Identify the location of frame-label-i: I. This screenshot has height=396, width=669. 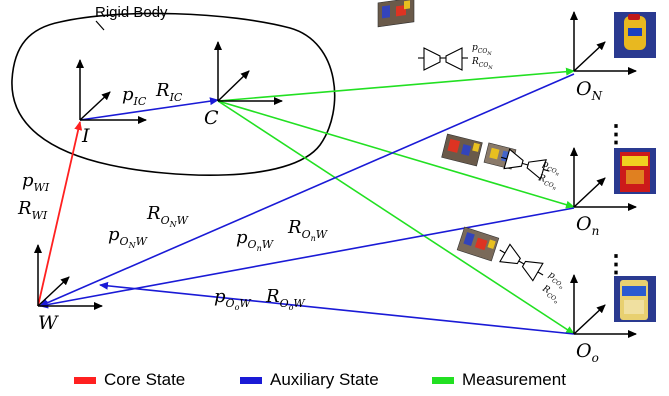
(85, 136).